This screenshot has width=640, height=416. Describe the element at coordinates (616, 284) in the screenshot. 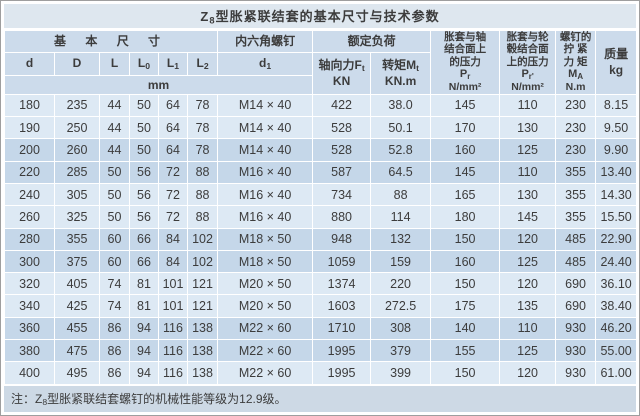

I see `table-cell: 36.10` at that location.